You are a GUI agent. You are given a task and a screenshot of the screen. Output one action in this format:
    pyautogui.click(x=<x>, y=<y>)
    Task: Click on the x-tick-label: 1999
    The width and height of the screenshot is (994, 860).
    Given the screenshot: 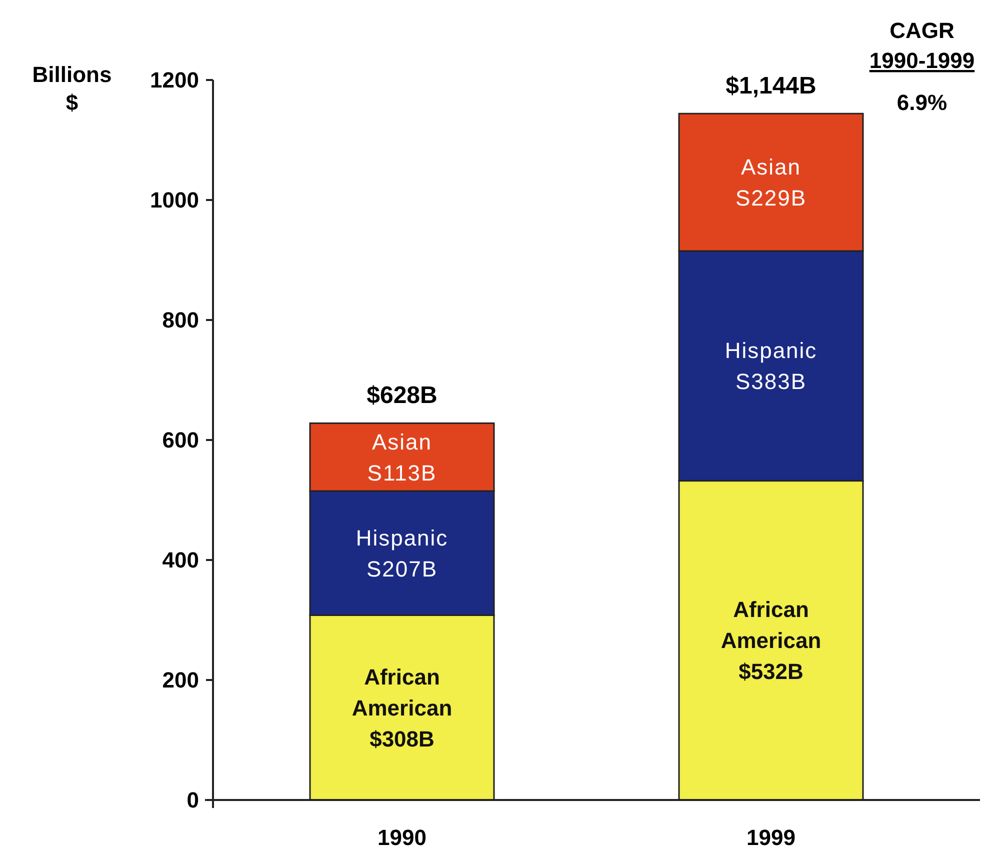 What is the action you would take?
    pyautogui.click(x=771, y=837)
    